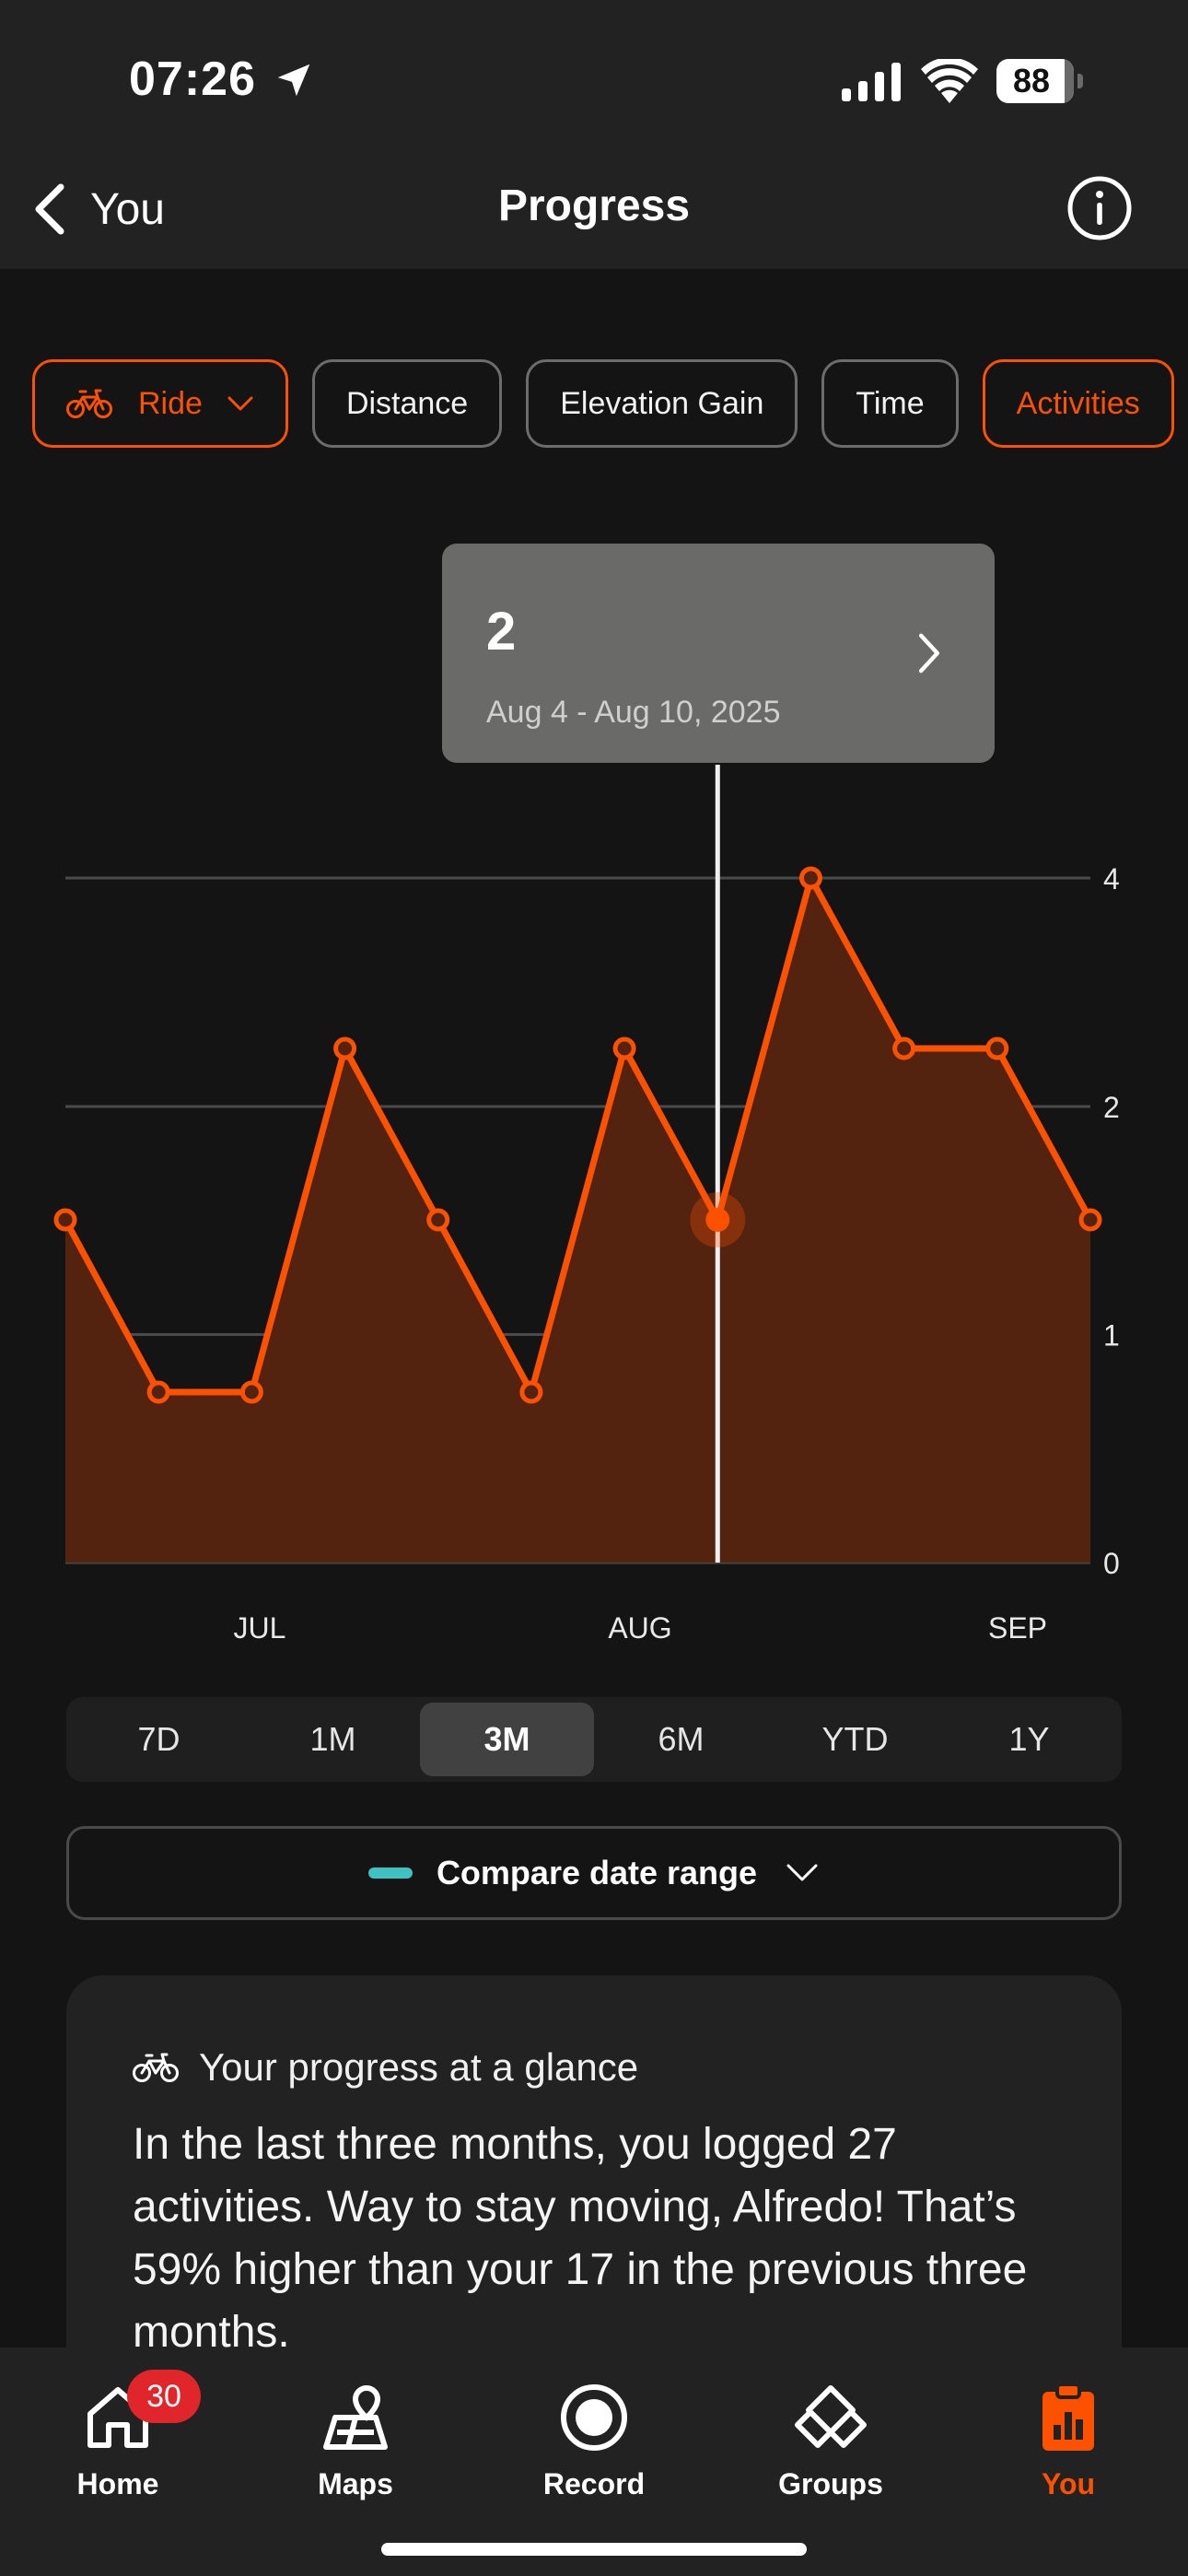 This screenshot has width=1188, height=2576. What do you see at coordinates (1099, 208) in the screenshot?
I see `info-icon` at bounding box center [1099, 208].